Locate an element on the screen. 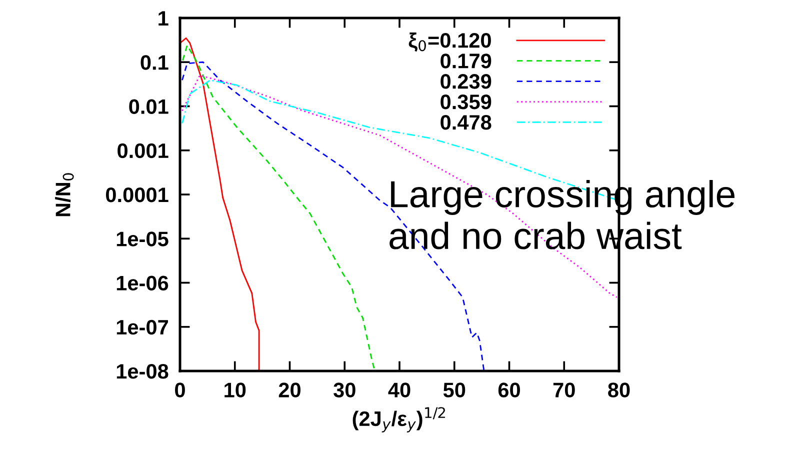 This screenshot has width=788, height=450. y-tick-label: 1e-08 is located at coordinates (142, 371).